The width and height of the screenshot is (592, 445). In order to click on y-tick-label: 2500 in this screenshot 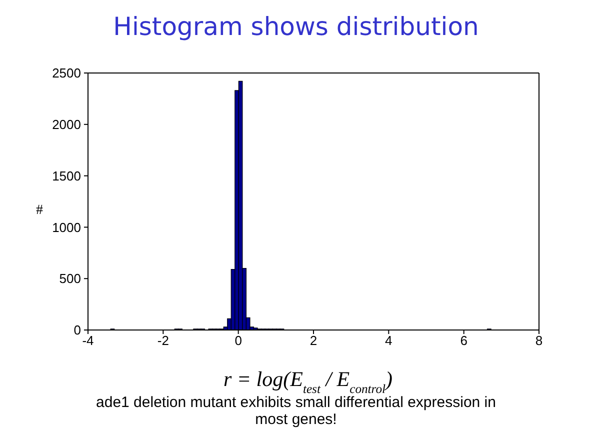, I will do `click(66, 73)`.